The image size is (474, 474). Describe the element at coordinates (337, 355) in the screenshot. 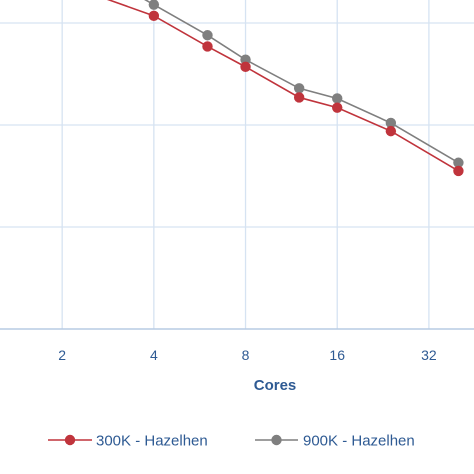

I see `x-tick-label: 16` at that location.